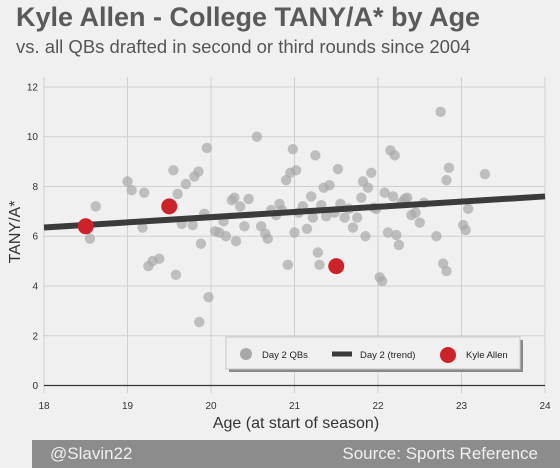  What do you see at coordinates (387, 355) in the screenshot?
I see `legend-trend-label: Day 2 (trend)` at bounding box center [387, 355].